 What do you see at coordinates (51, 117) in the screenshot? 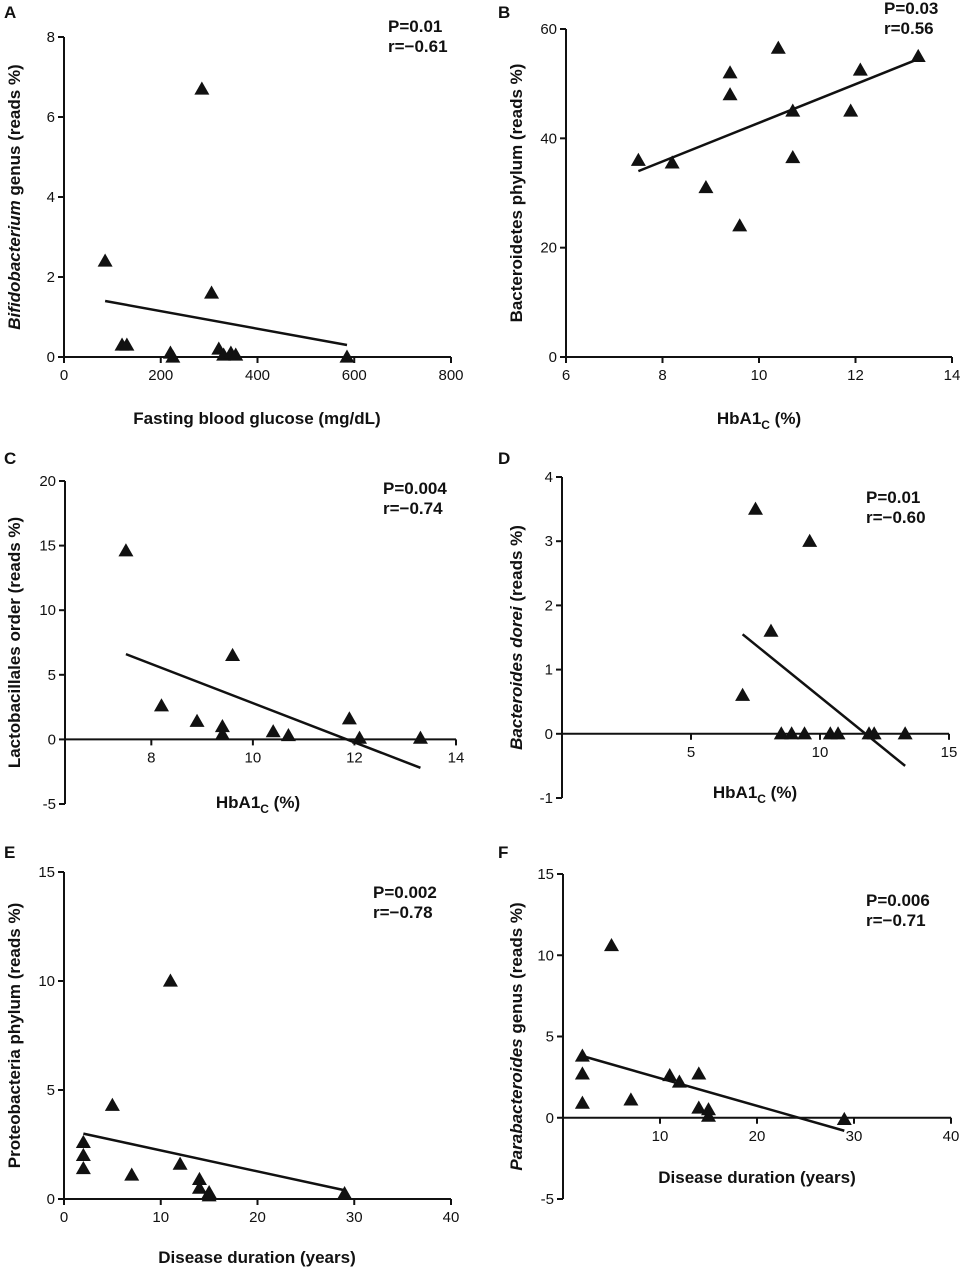
I see `y-tick-label: 6` at bounding box center [51, 117].